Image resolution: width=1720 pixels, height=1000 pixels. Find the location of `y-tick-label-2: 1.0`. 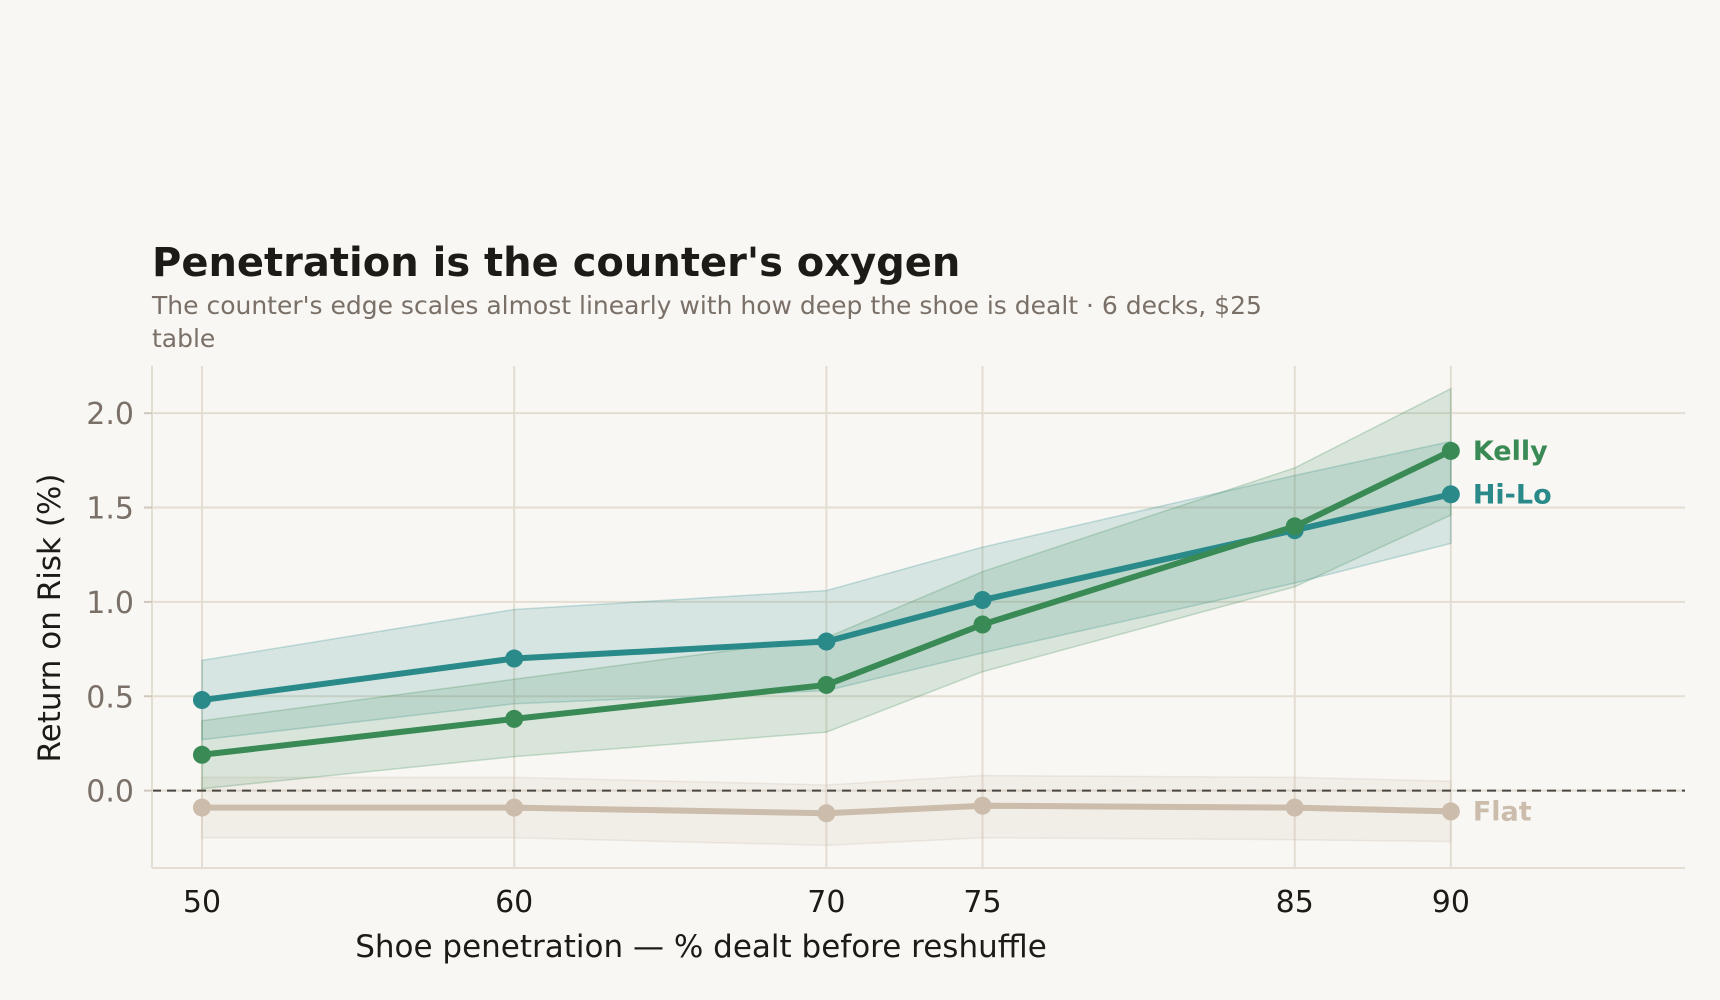

y-tick-label-2: 1.0 is located at coordinates (110, 603).